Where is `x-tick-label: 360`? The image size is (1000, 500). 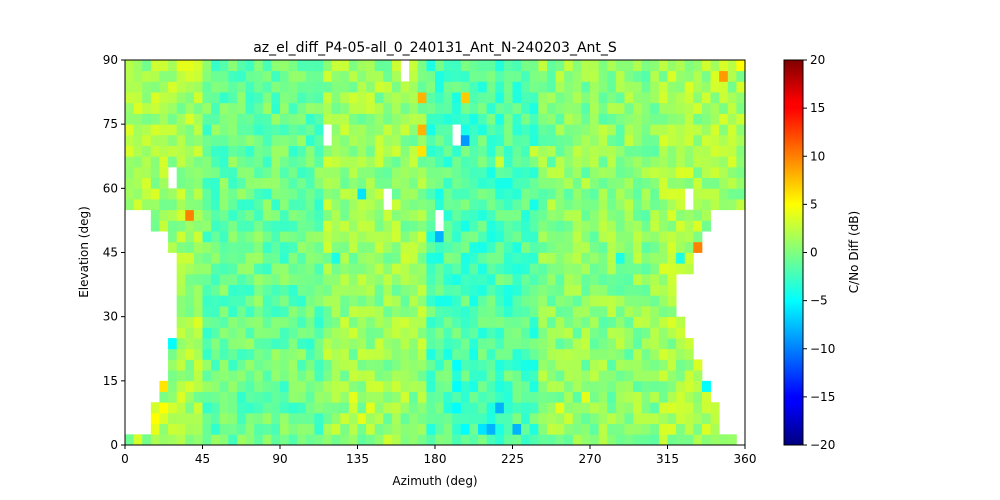
x-tick-label: 360 is located at coordinates (745, 459).